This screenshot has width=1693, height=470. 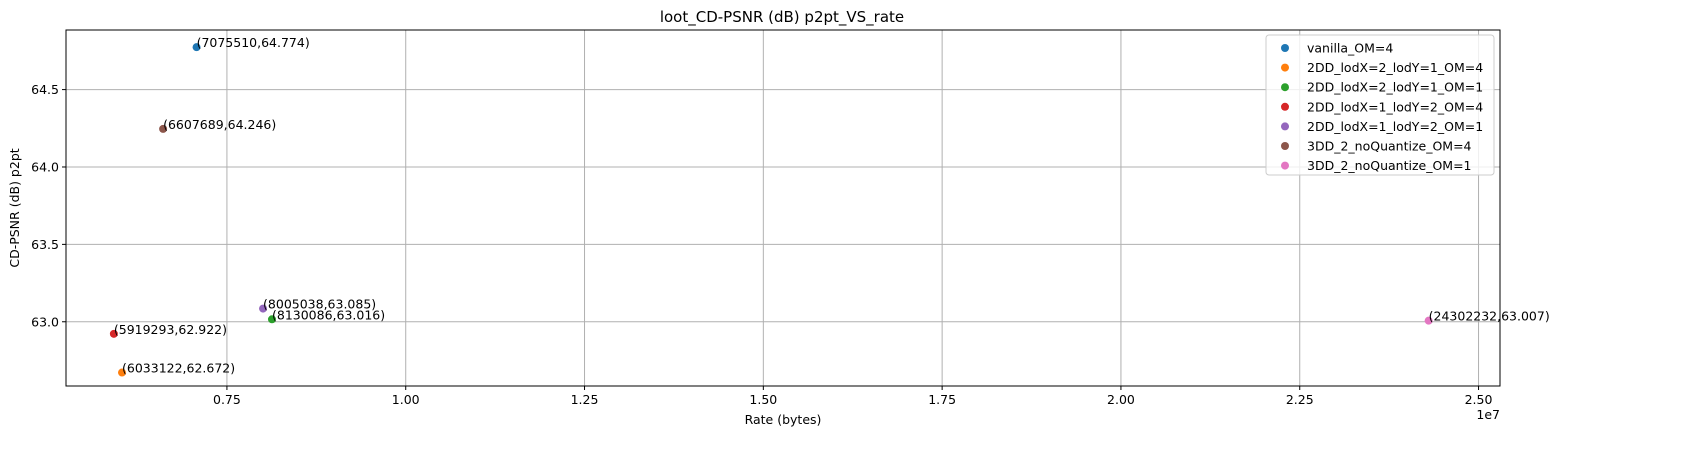 What do you see at coordinates (585, 399) in the screenshot?
I see `x-tick-label: 1.25` at bounding box center [585, 399].